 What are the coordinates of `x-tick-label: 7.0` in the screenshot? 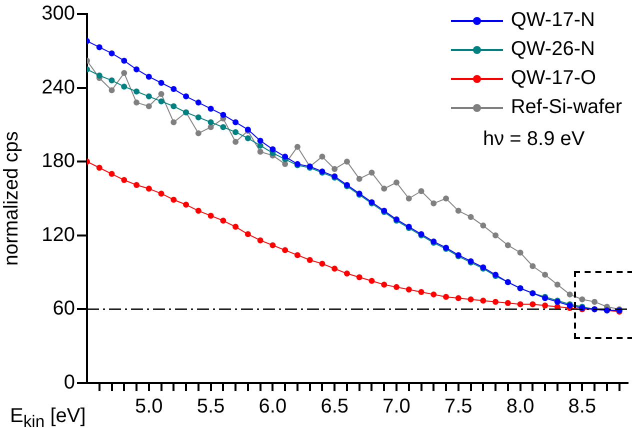 It's located at (396, 407).